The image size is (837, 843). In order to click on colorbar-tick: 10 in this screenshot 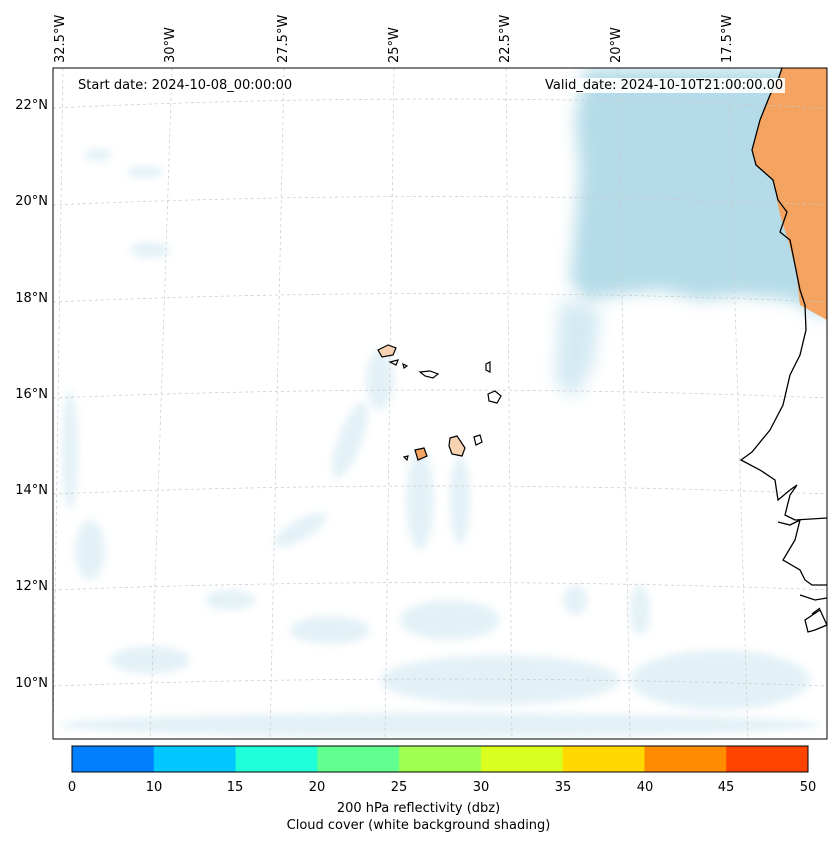, I will do `click(154, 787)`.